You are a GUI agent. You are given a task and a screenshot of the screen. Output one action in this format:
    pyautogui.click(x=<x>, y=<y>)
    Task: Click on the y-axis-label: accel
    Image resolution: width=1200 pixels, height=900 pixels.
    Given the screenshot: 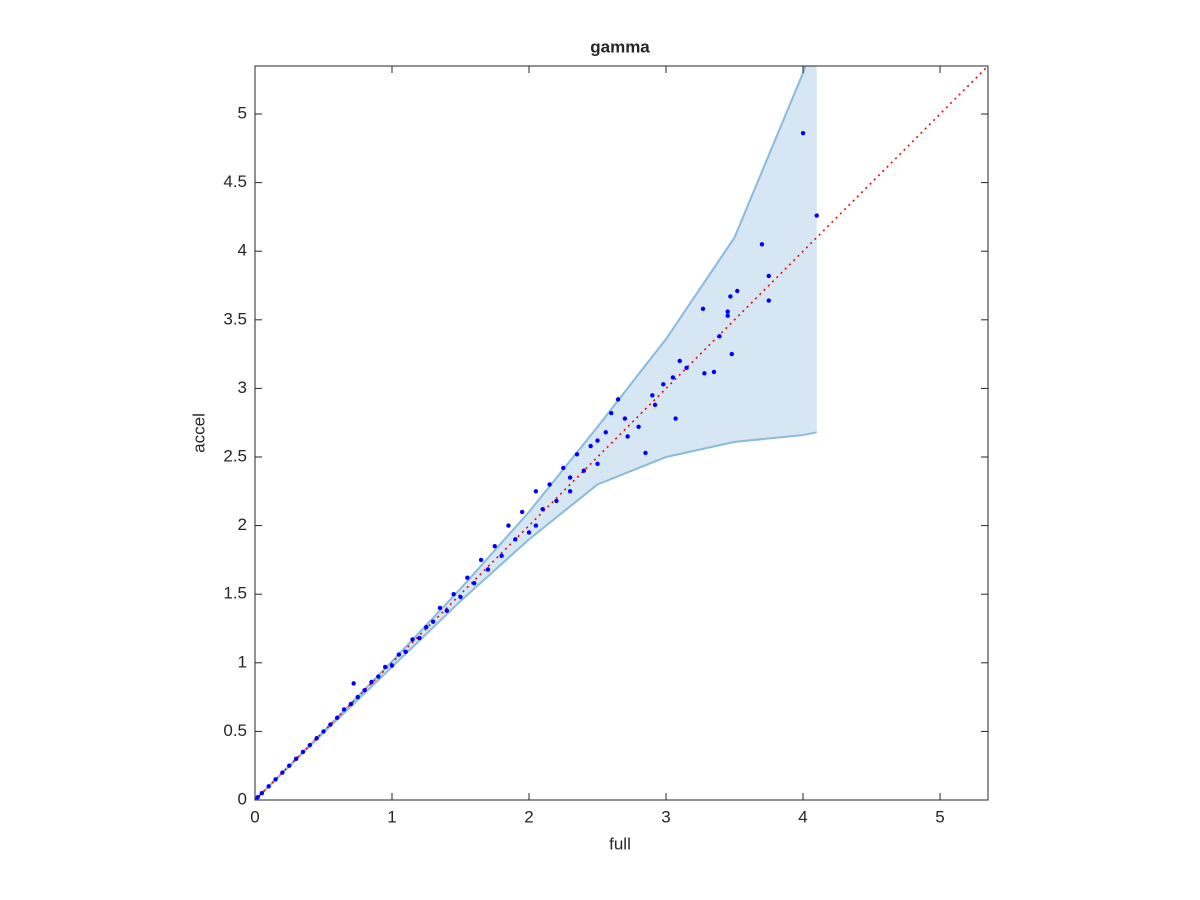 What is the action you would take?
    pyautogui.click(x=198, y=433)
    